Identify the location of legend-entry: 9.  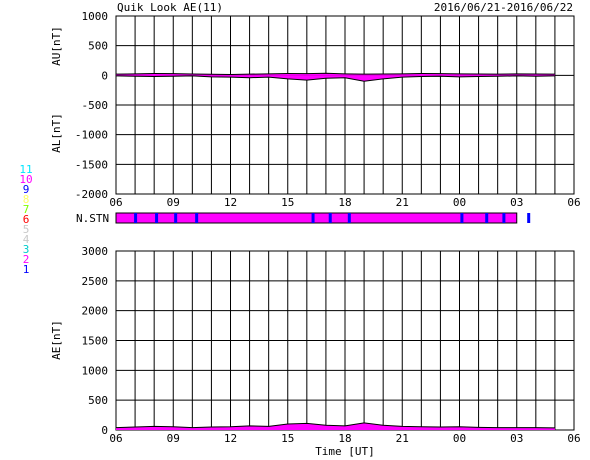
(26, 189).